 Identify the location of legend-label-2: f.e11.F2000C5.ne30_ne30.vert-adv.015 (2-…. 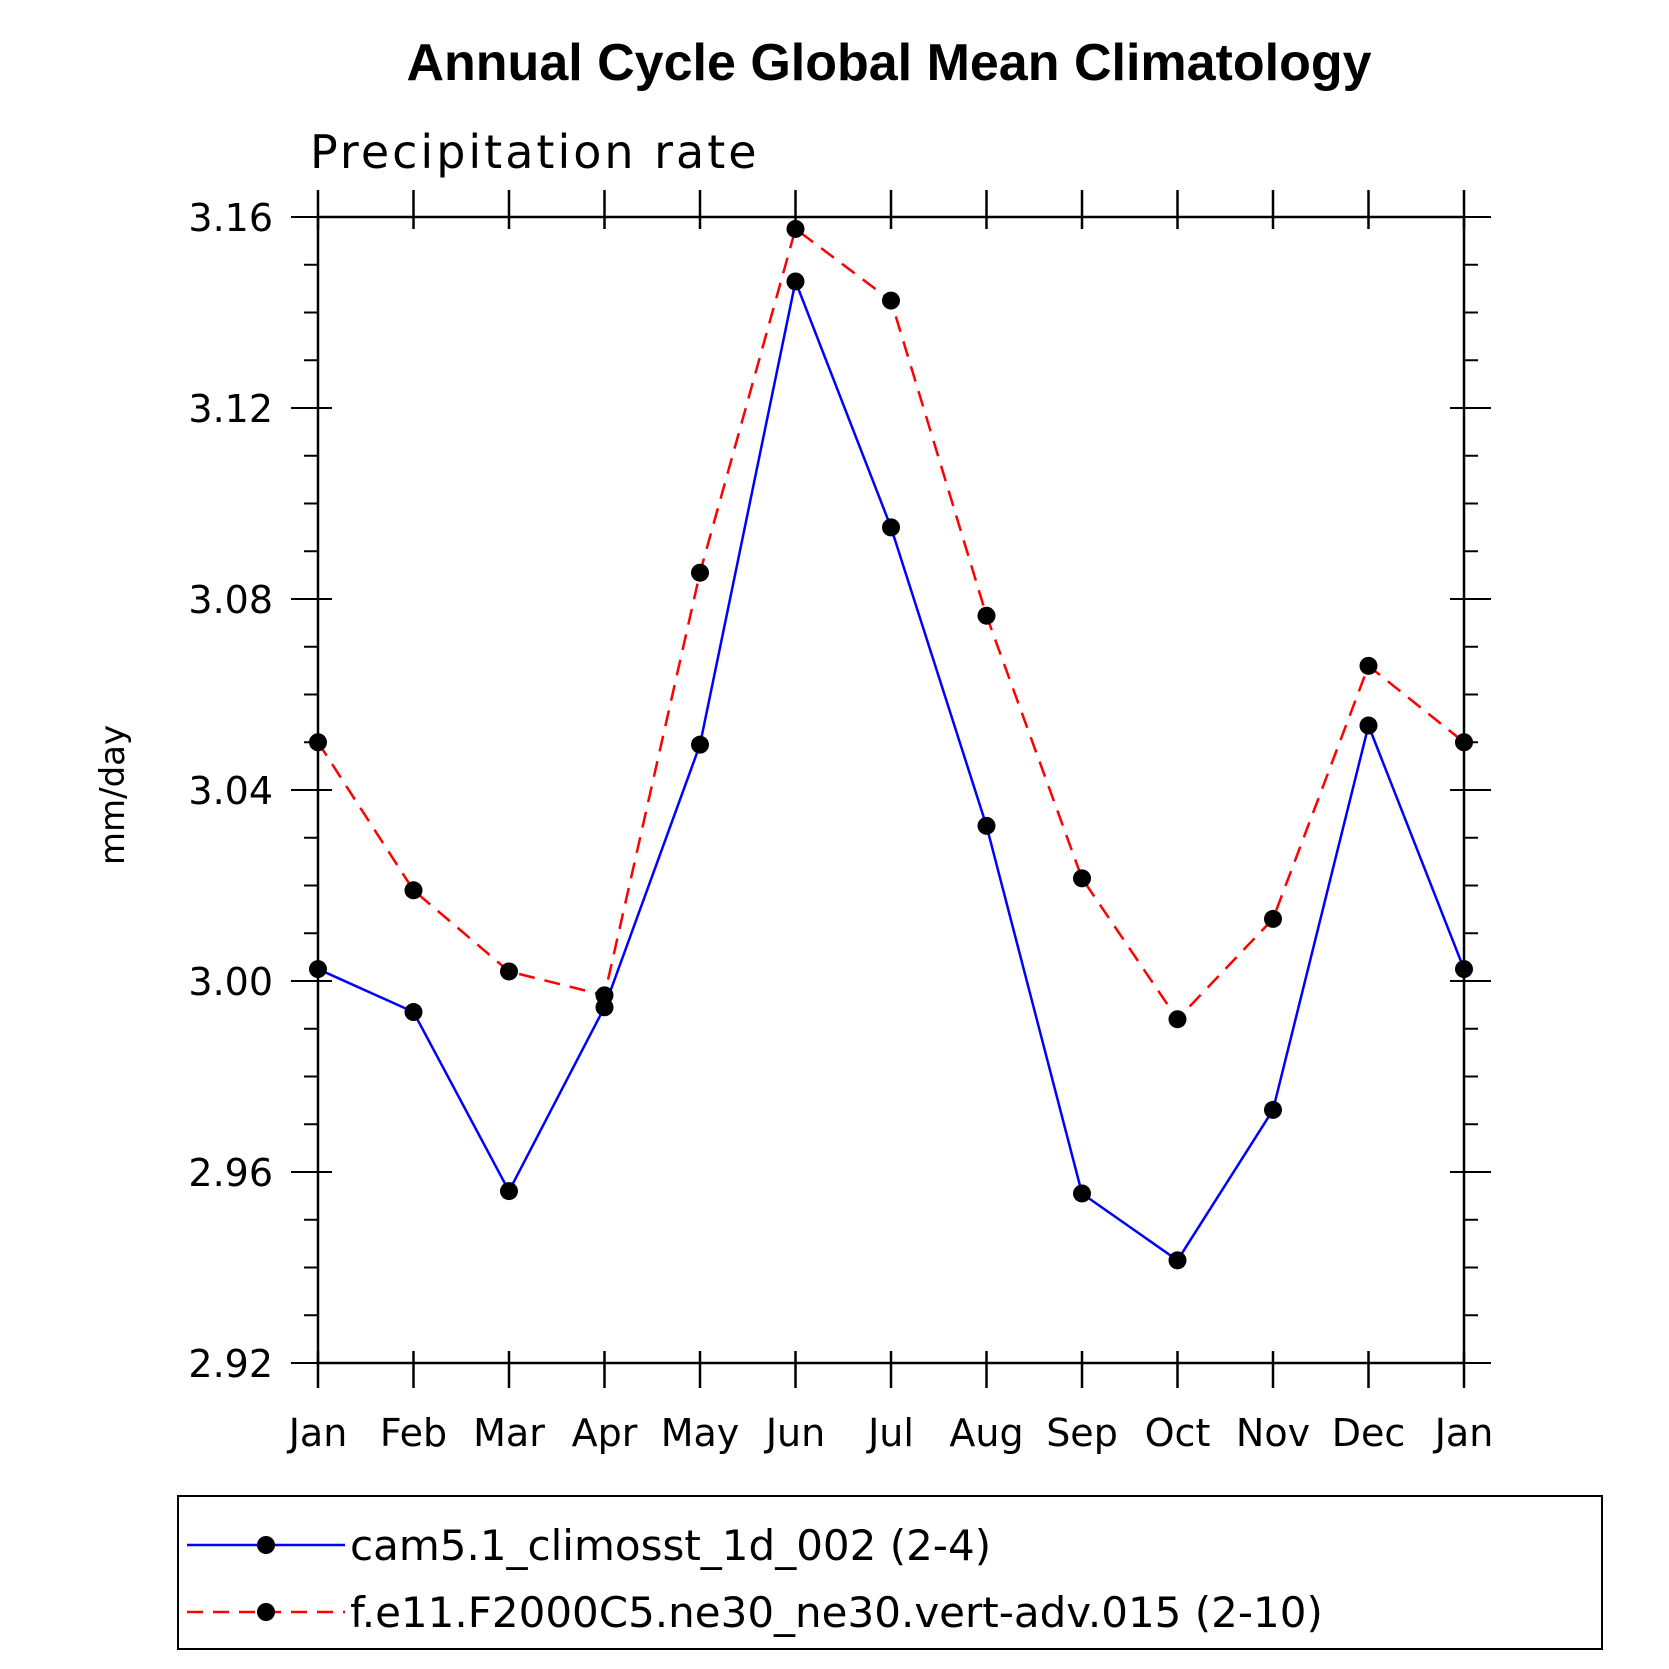
(836, 1612).